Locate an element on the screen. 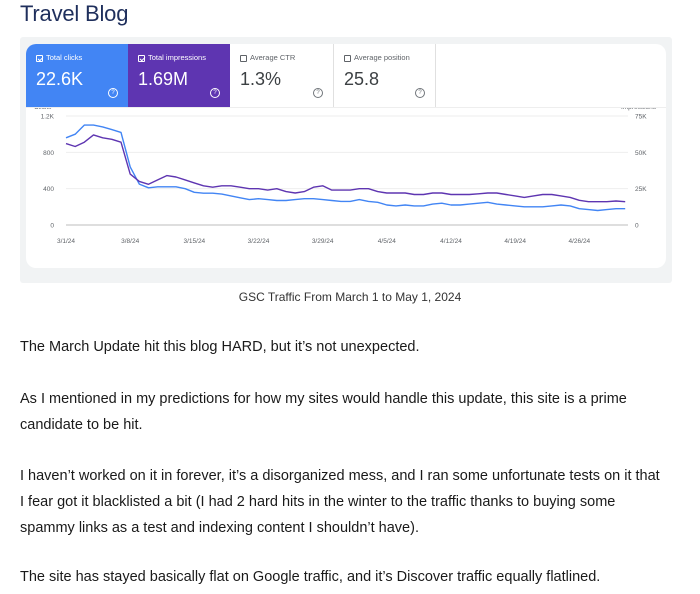  left-tick-label: 400 is located at coordinates (48, 189).